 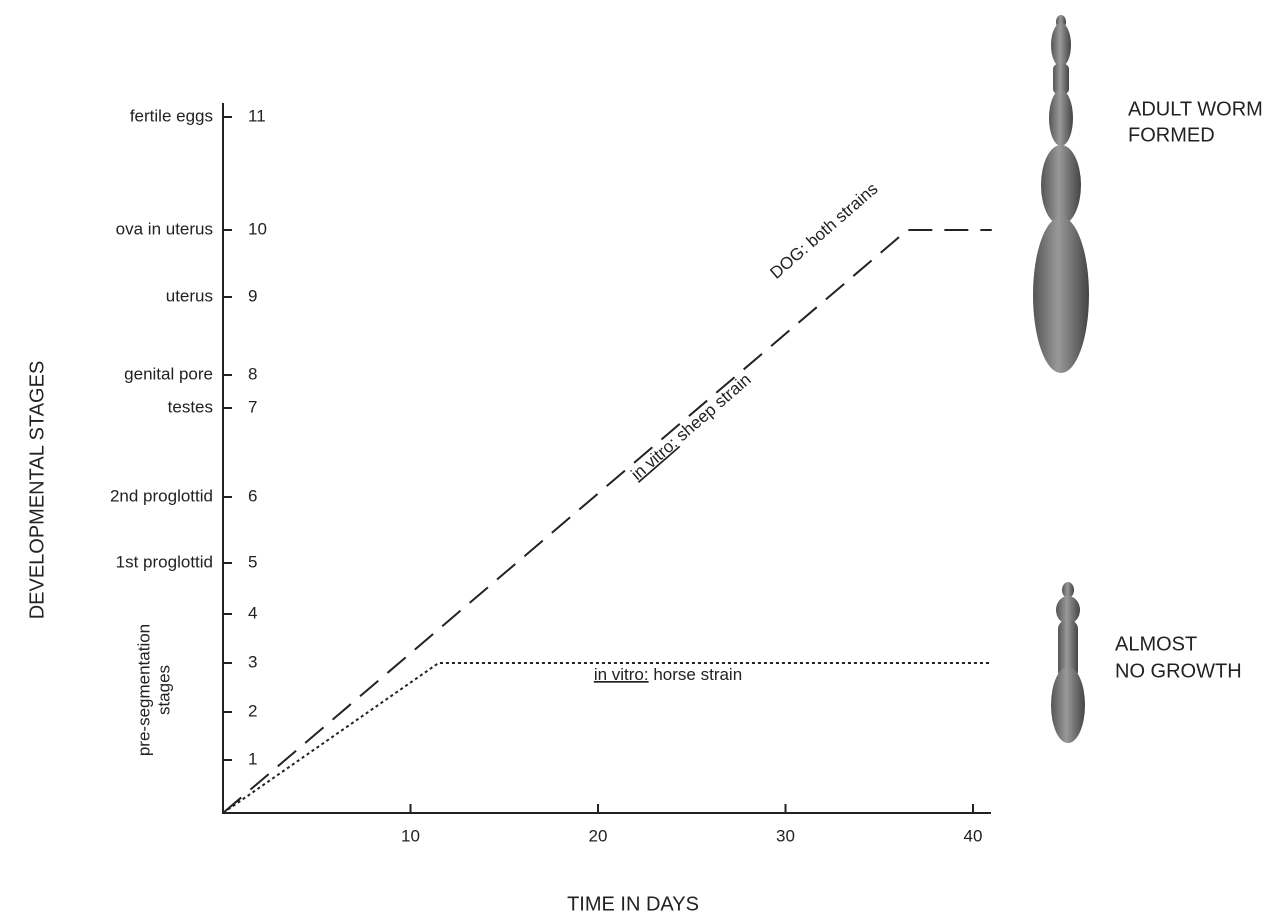 What do you see at coordinates (189, 295) in the screenshot?
I see `stage-name: uterus` at bounding box center [189, 295].